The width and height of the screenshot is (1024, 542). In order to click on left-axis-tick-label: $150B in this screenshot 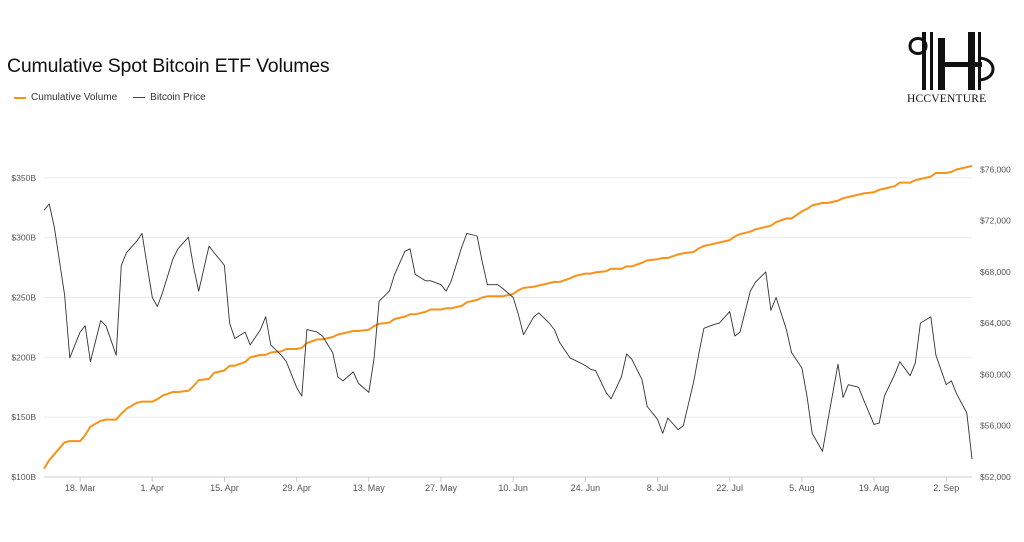, I will do `click(23, 417)`.